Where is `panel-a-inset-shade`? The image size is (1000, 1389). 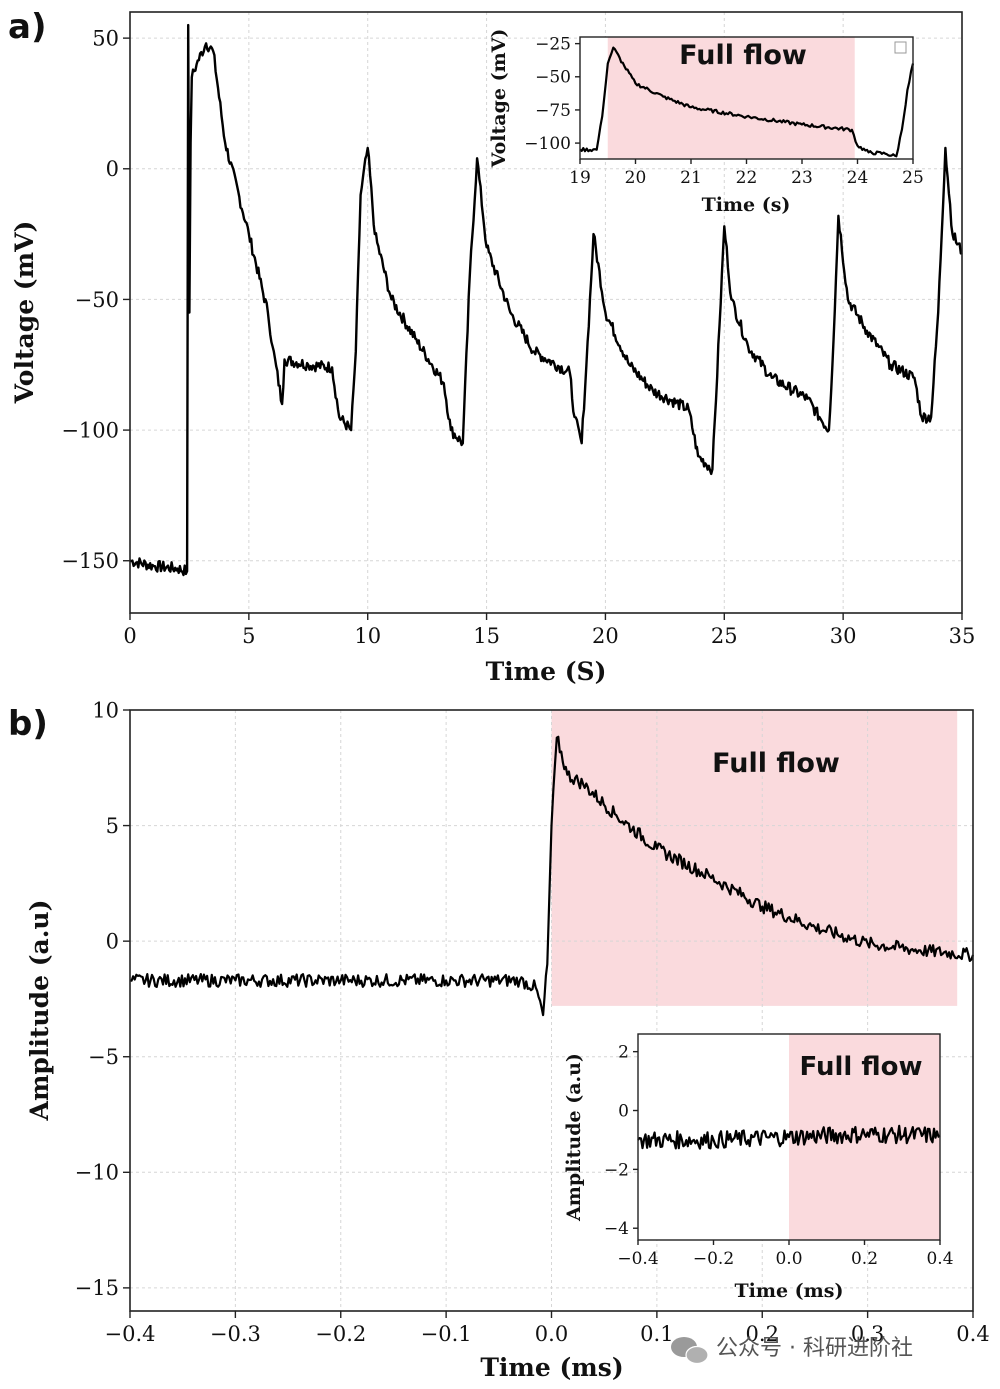
panel-a-inset-shade is located at coordinates (731, 98).